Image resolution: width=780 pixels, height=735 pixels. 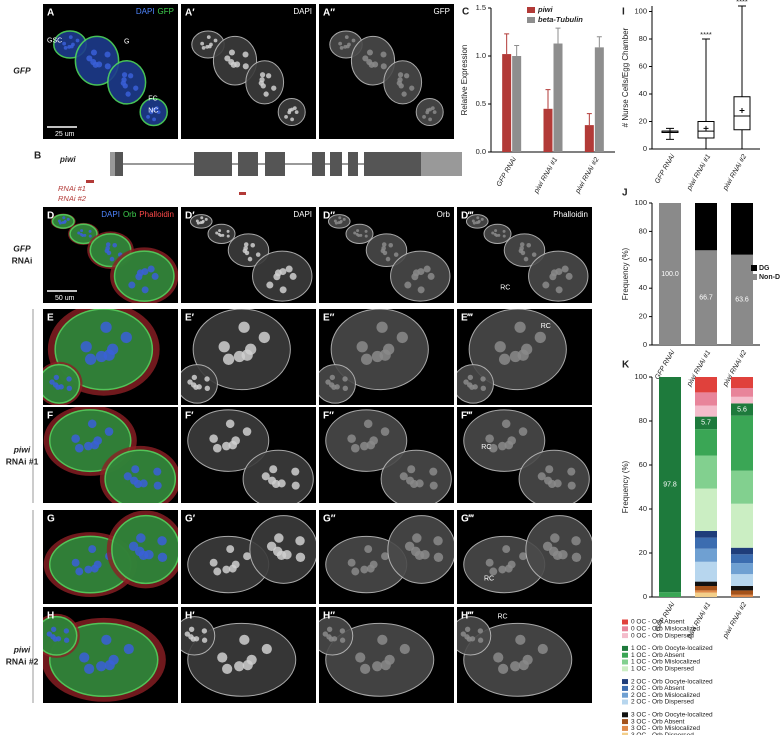 What do you see at coordinates (589, 119) in the screenshot?
I see `error-bar` at bounding box center [589, 119].